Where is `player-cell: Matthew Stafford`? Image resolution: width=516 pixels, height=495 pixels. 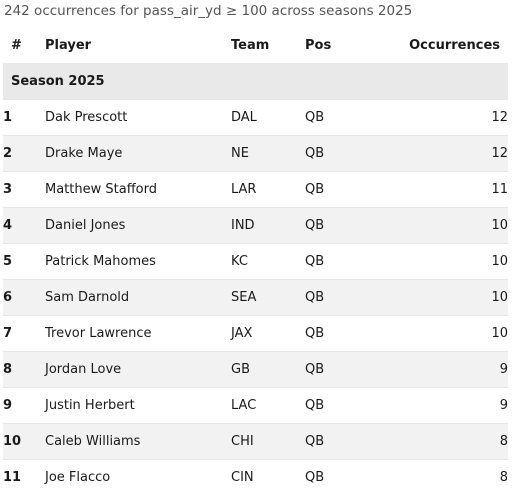 player-cell: Matthew Stafford is located at coordinates (138, 190).